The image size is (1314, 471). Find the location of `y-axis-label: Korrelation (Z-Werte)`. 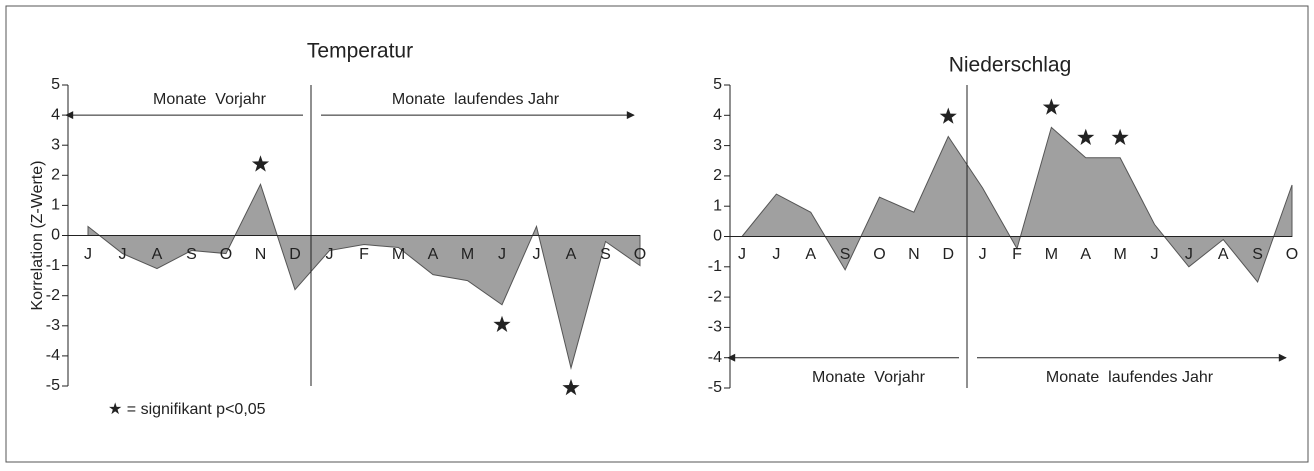

y-axis-label: Korrelation (Z-Werte) is located at coordinates (37, 236).